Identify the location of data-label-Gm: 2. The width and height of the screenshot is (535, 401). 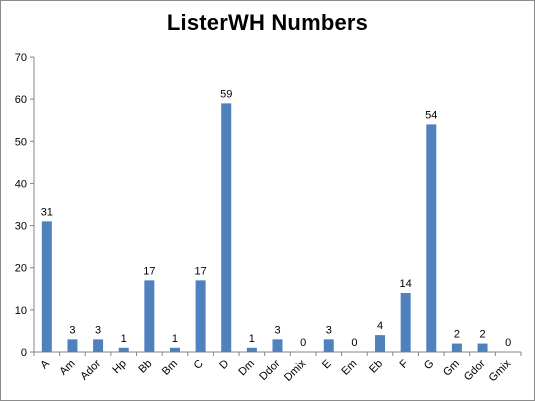
(457, 335).